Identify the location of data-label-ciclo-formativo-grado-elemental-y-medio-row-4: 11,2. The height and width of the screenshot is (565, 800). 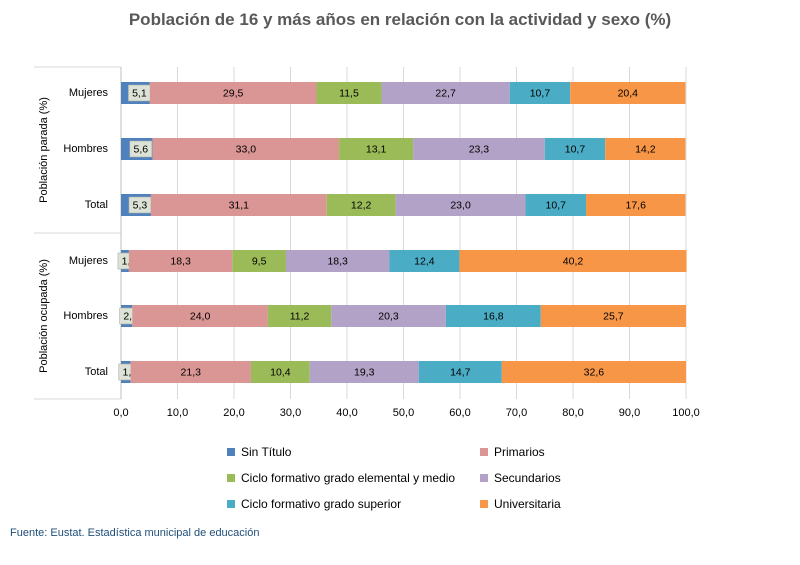
(300, 316).